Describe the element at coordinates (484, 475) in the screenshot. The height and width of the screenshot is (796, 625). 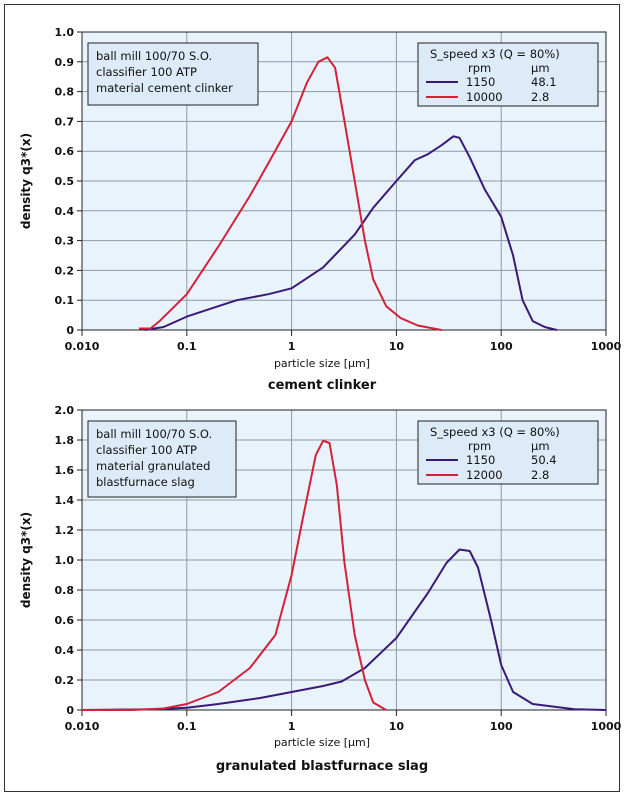
I see `legend-rpm: 12000` at that location.